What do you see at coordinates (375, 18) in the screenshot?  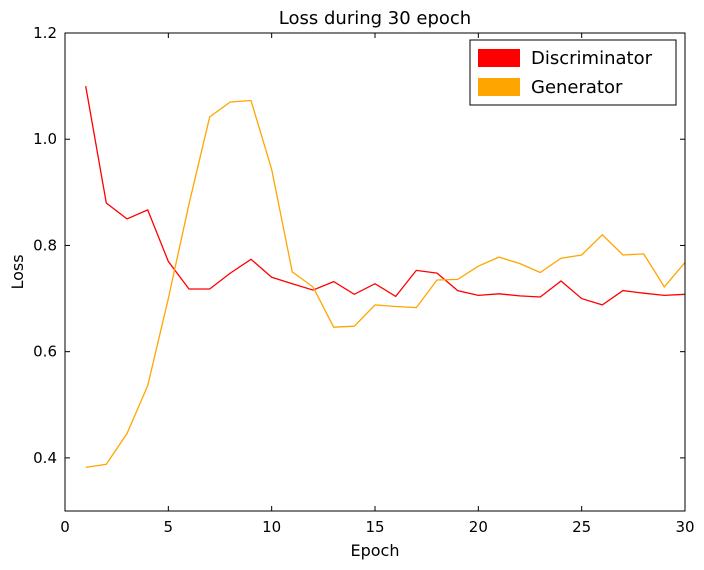 I see `chart-title: Loss during 30 epoch` at bounding box center [375, 18].